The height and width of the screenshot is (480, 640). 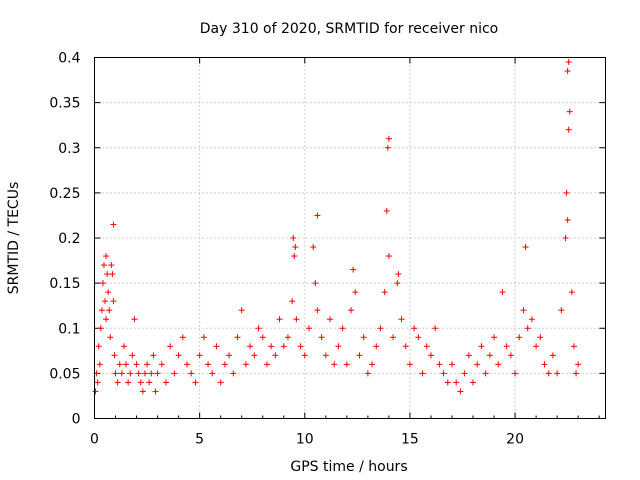 I want to click on x-tick-label: 0, so click(x=94, y=440).